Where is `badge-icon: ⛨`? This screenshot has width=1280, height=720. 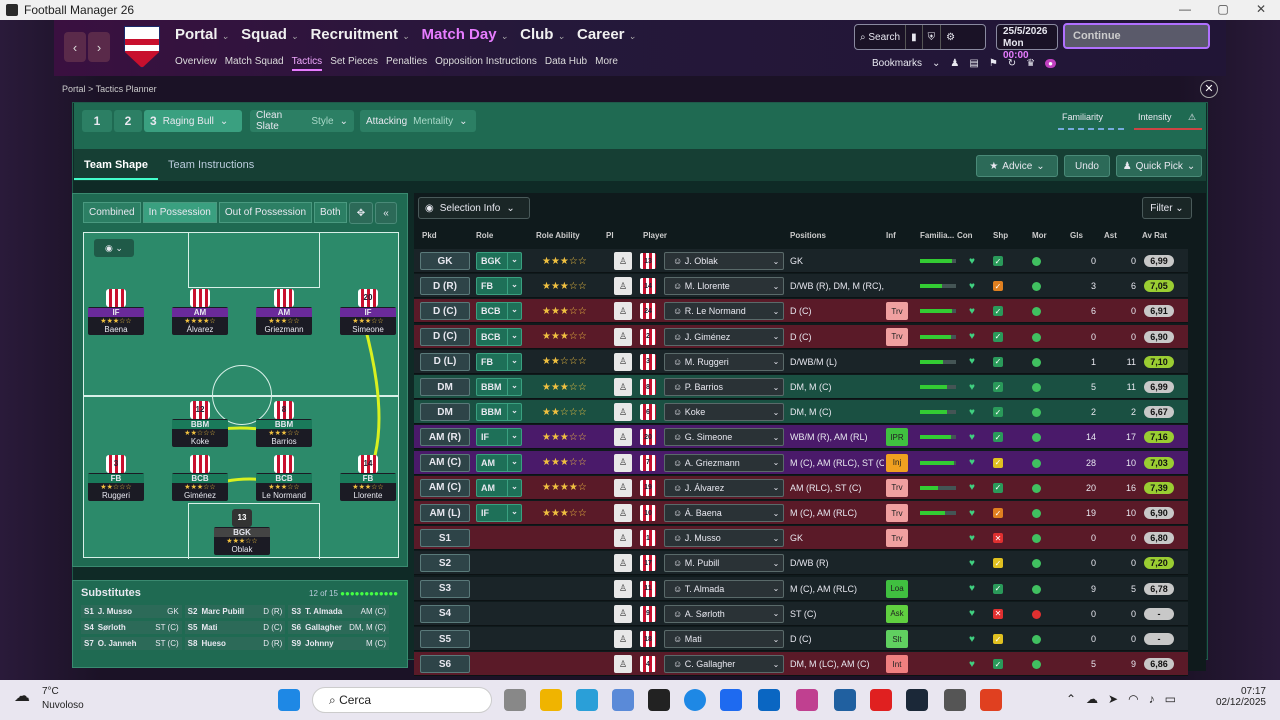 badge-icon: ⛨ is located at coordinates (932, 37).